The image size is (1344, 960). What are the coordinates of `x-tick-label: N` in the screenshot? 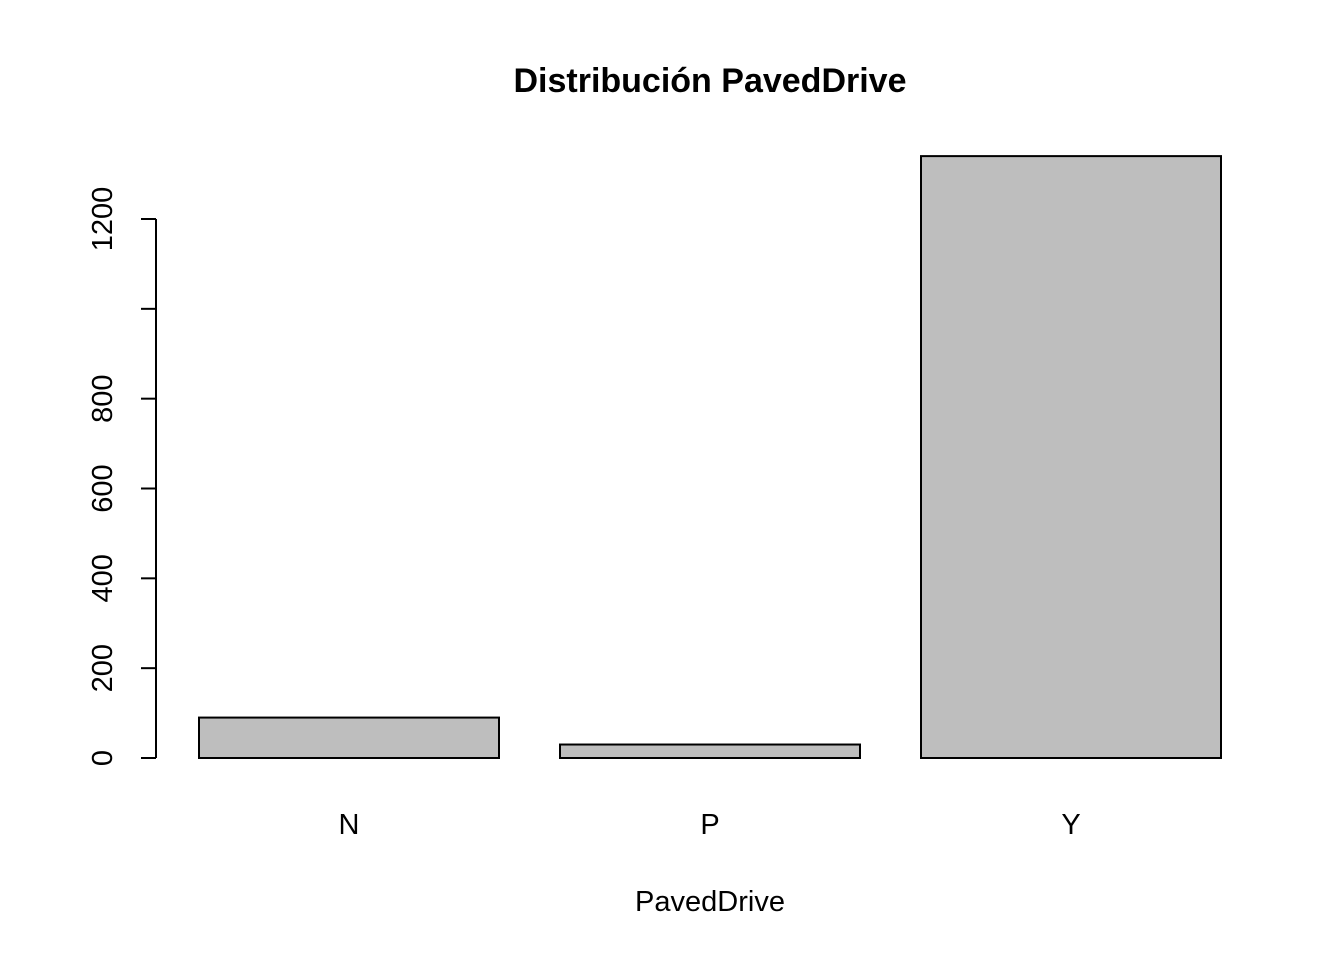 It's located at (349, 825).